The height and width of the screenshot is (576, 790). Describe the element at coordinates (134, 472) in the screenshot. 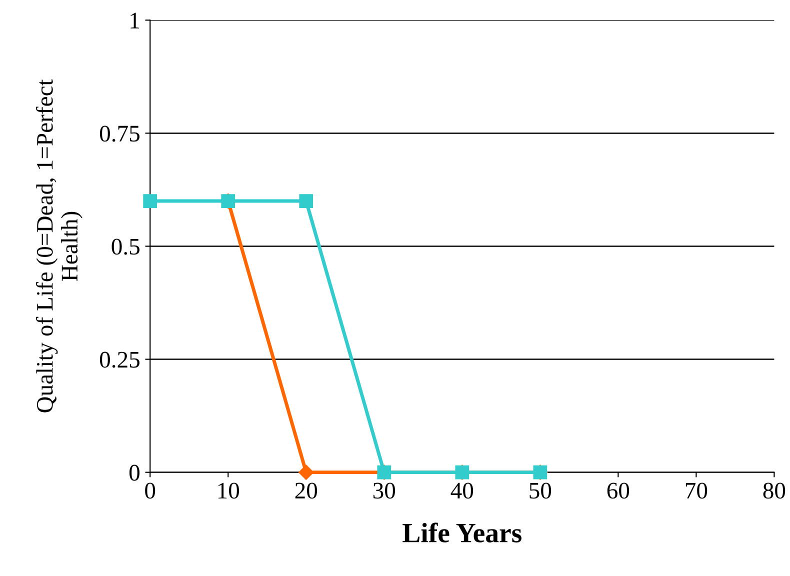

I see `y-tick-label: 0` at that location.